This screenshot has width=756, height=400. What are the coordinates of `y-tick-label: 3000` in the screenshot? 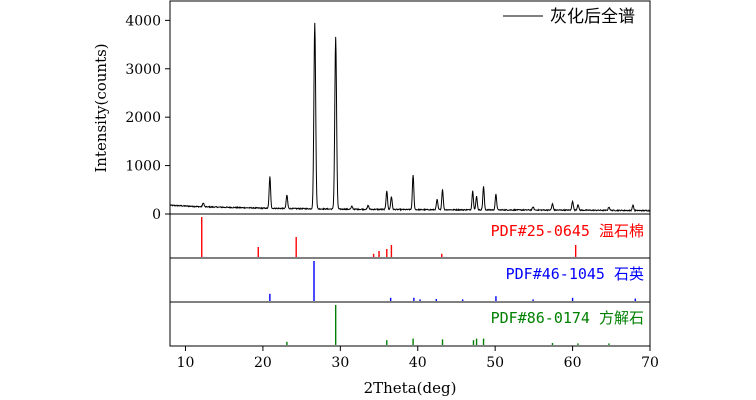 It's located at (143, 70).